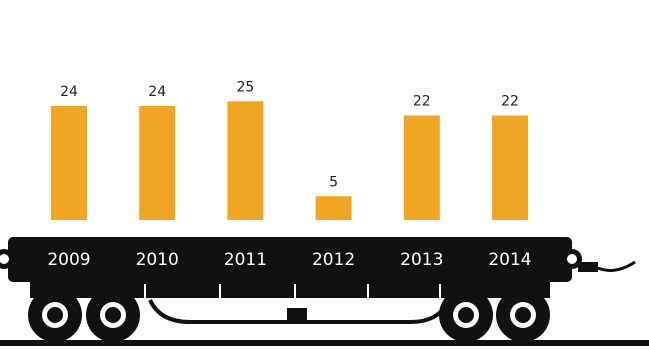 The image size is (649, 349). Describe the element at coordinates (68, 260) in the screenshot. I see `x-tick-label: 2009` at that location.